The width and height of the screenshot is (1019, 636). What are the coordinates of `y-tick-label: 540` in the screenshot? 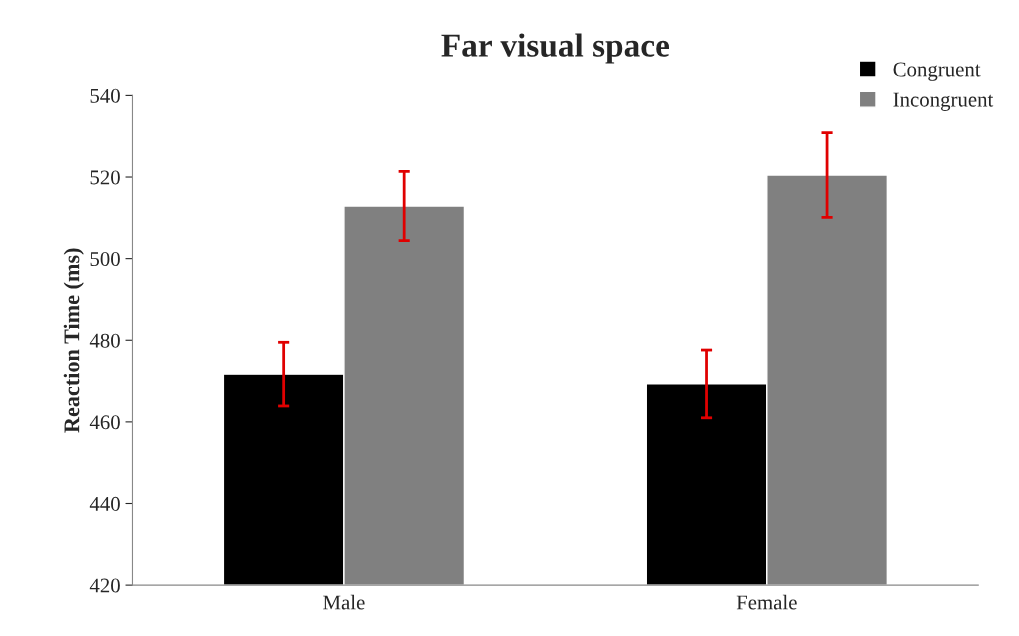 It's located at (105, 95).